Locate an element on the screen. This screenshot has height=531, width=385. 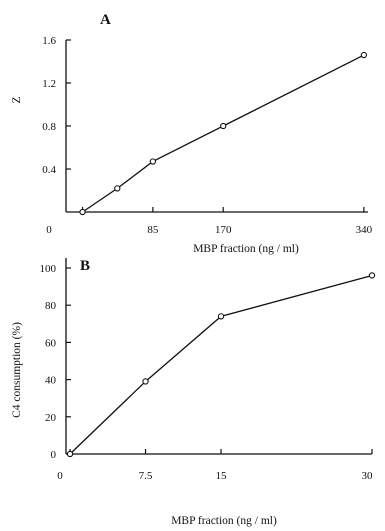
y-tick-label-1-1: 20 is located at coordinates (51, 418).